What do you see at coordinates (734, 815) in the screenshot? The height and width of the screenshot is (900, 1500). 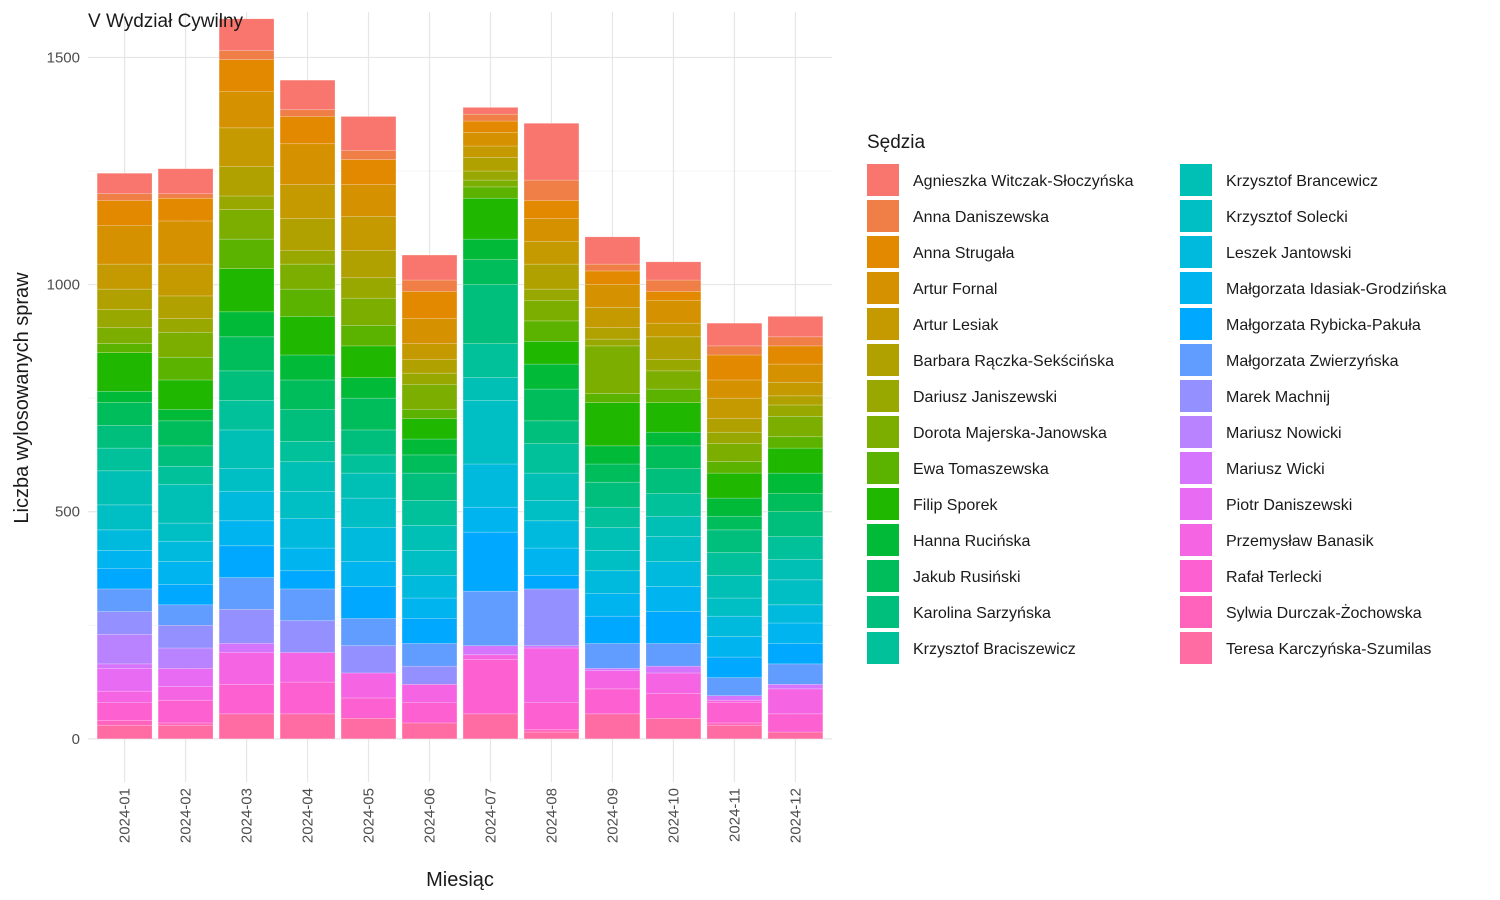 I see `x-tick-label: 2024-11` at bounding box center [734, 815].